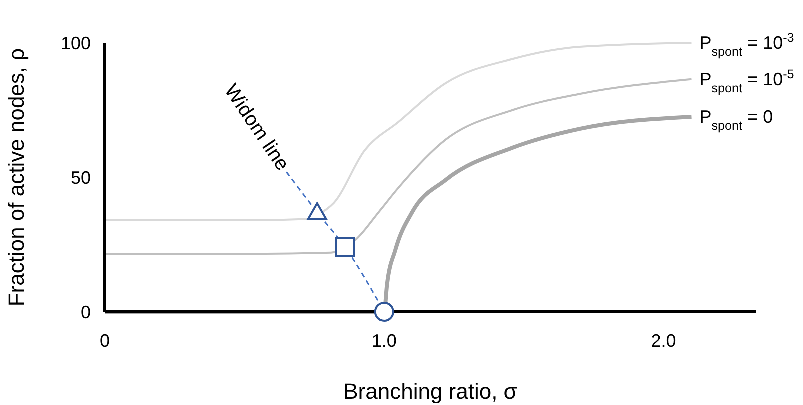  I want to click on series-label: P$_{spont}$ = 10$^{-5}$, so click(747, 81).